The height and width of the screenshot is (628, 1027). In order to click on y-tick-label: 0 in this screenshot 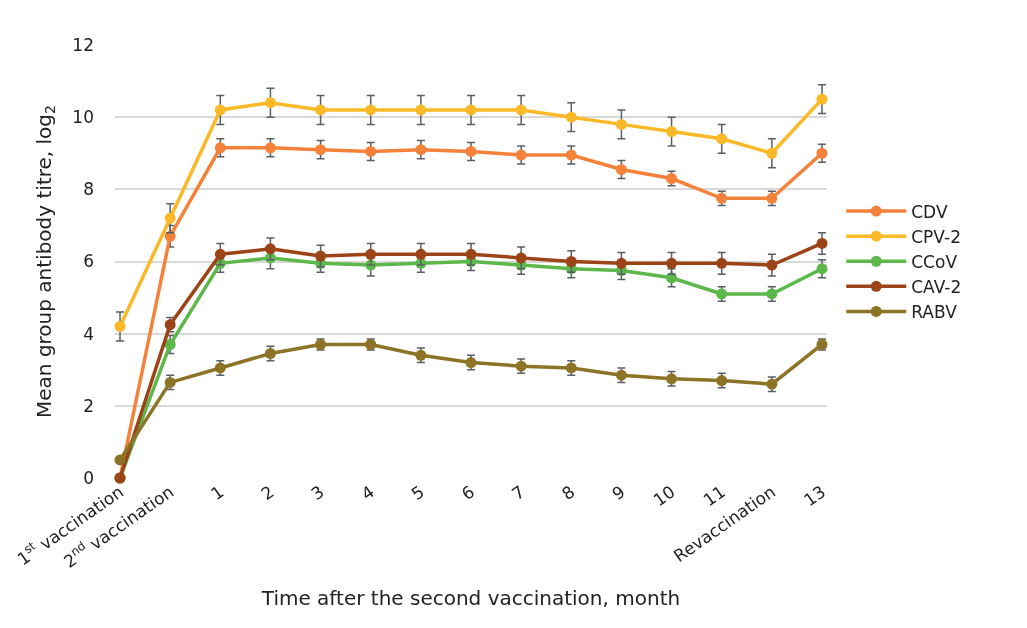, I will do `click(88, 477)`.